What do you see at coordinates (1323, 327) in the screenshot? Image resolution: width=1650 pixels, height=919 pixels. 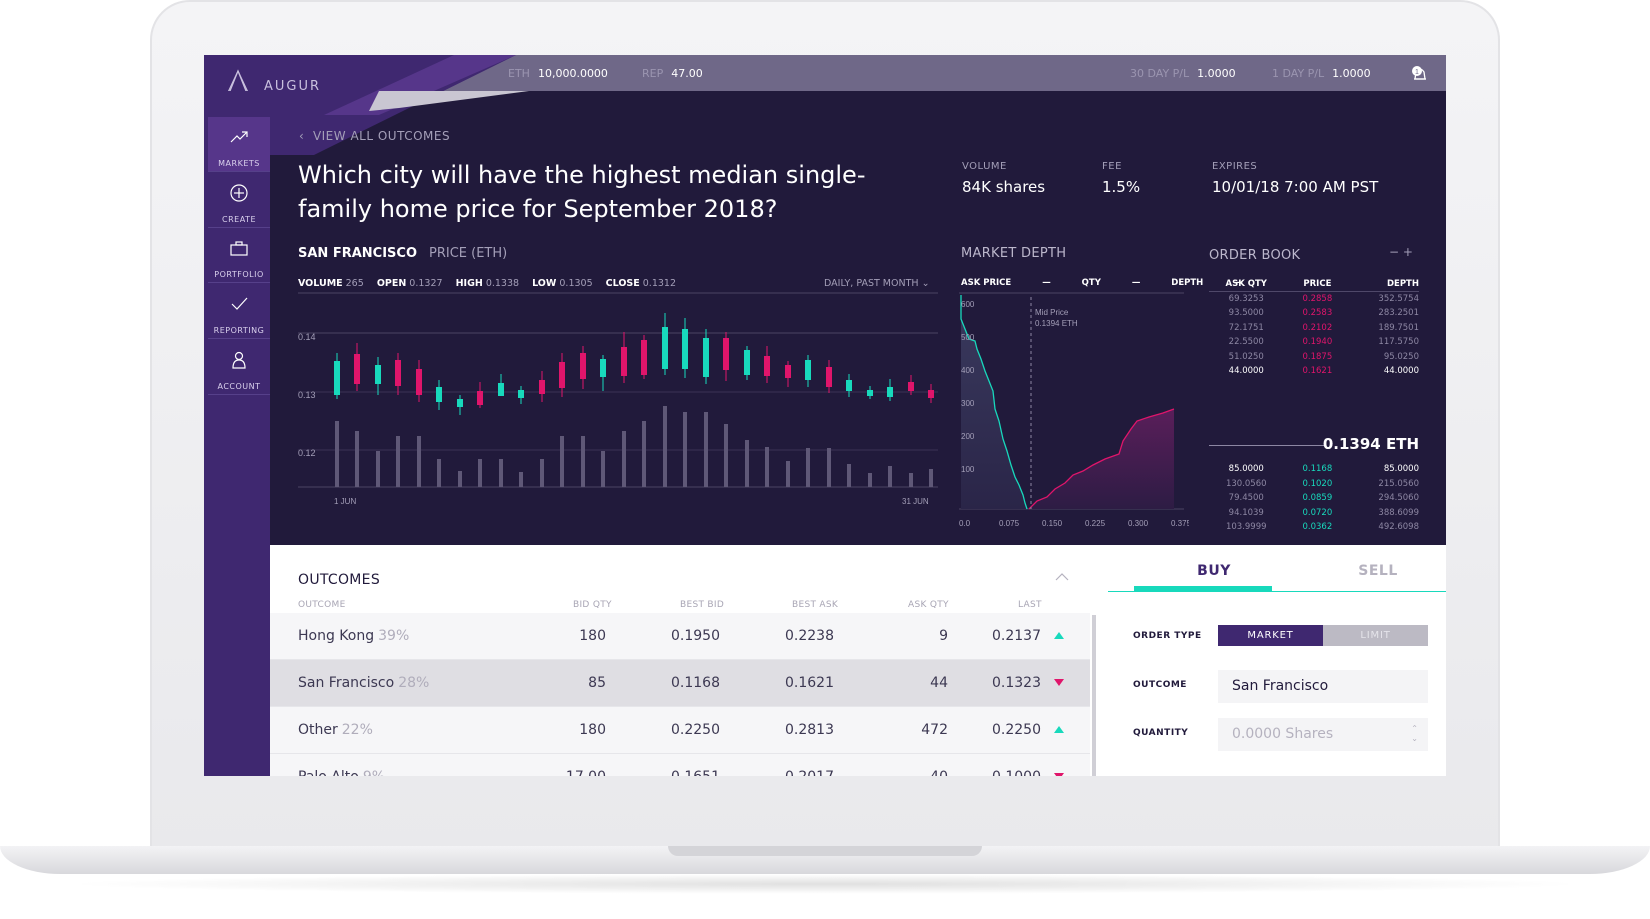 I see `ask-row: 72.1751 0.2102 189.7501` at bounding box center [1323, 327].